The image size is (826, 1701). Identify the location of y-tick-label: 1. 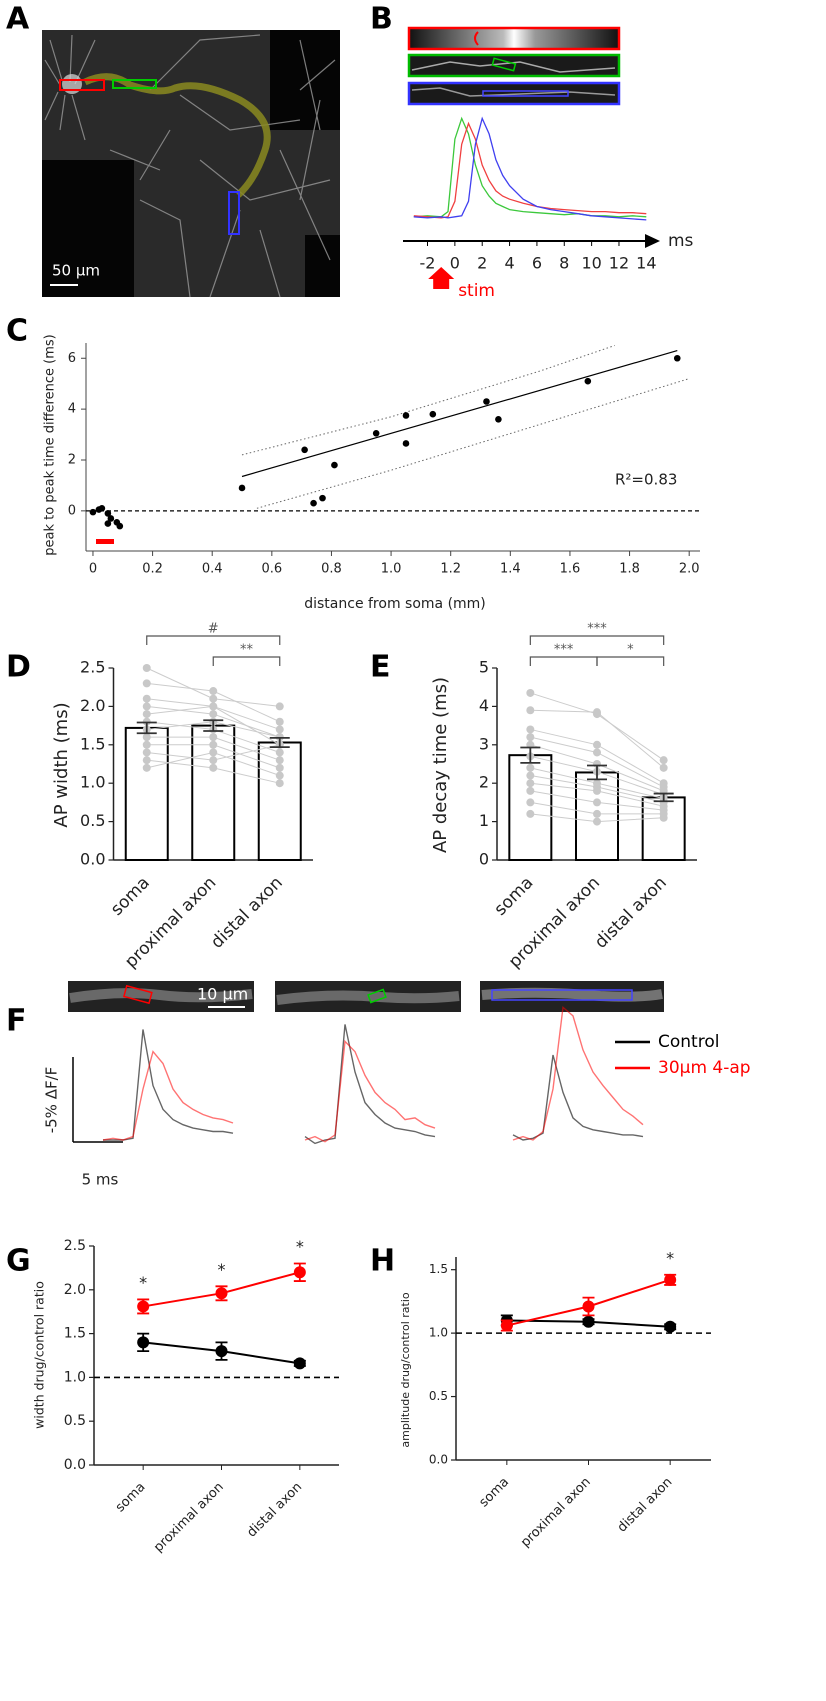
(484, 820).